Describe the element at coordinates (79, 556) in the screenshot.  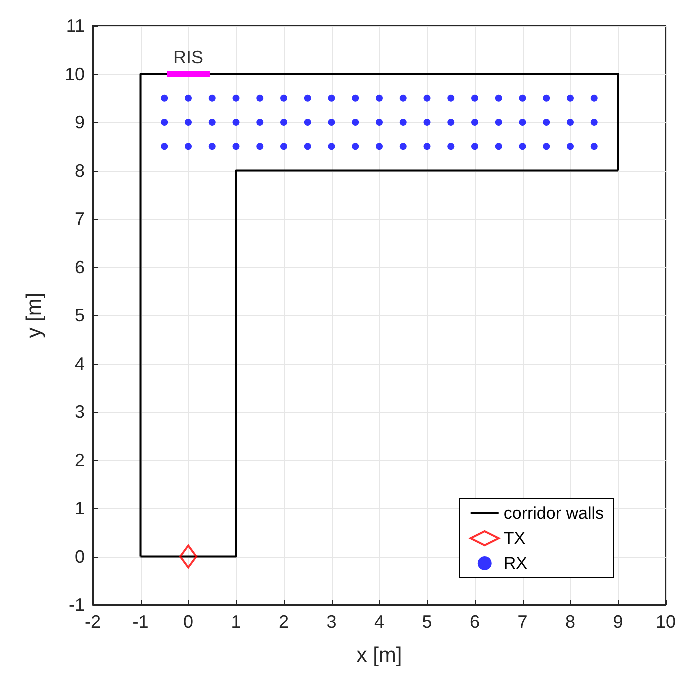
I see `y-tick-label: 0` at that location.